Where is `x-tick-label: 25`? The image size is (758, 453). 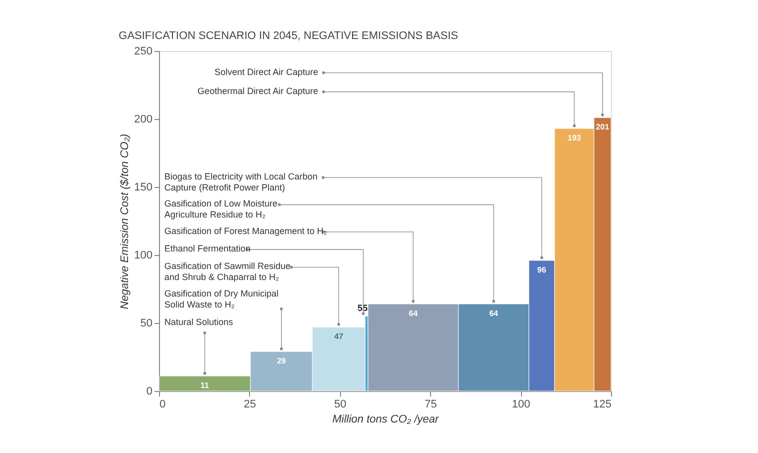
x-tick-label: 25 is located at coordinates (250, 404).